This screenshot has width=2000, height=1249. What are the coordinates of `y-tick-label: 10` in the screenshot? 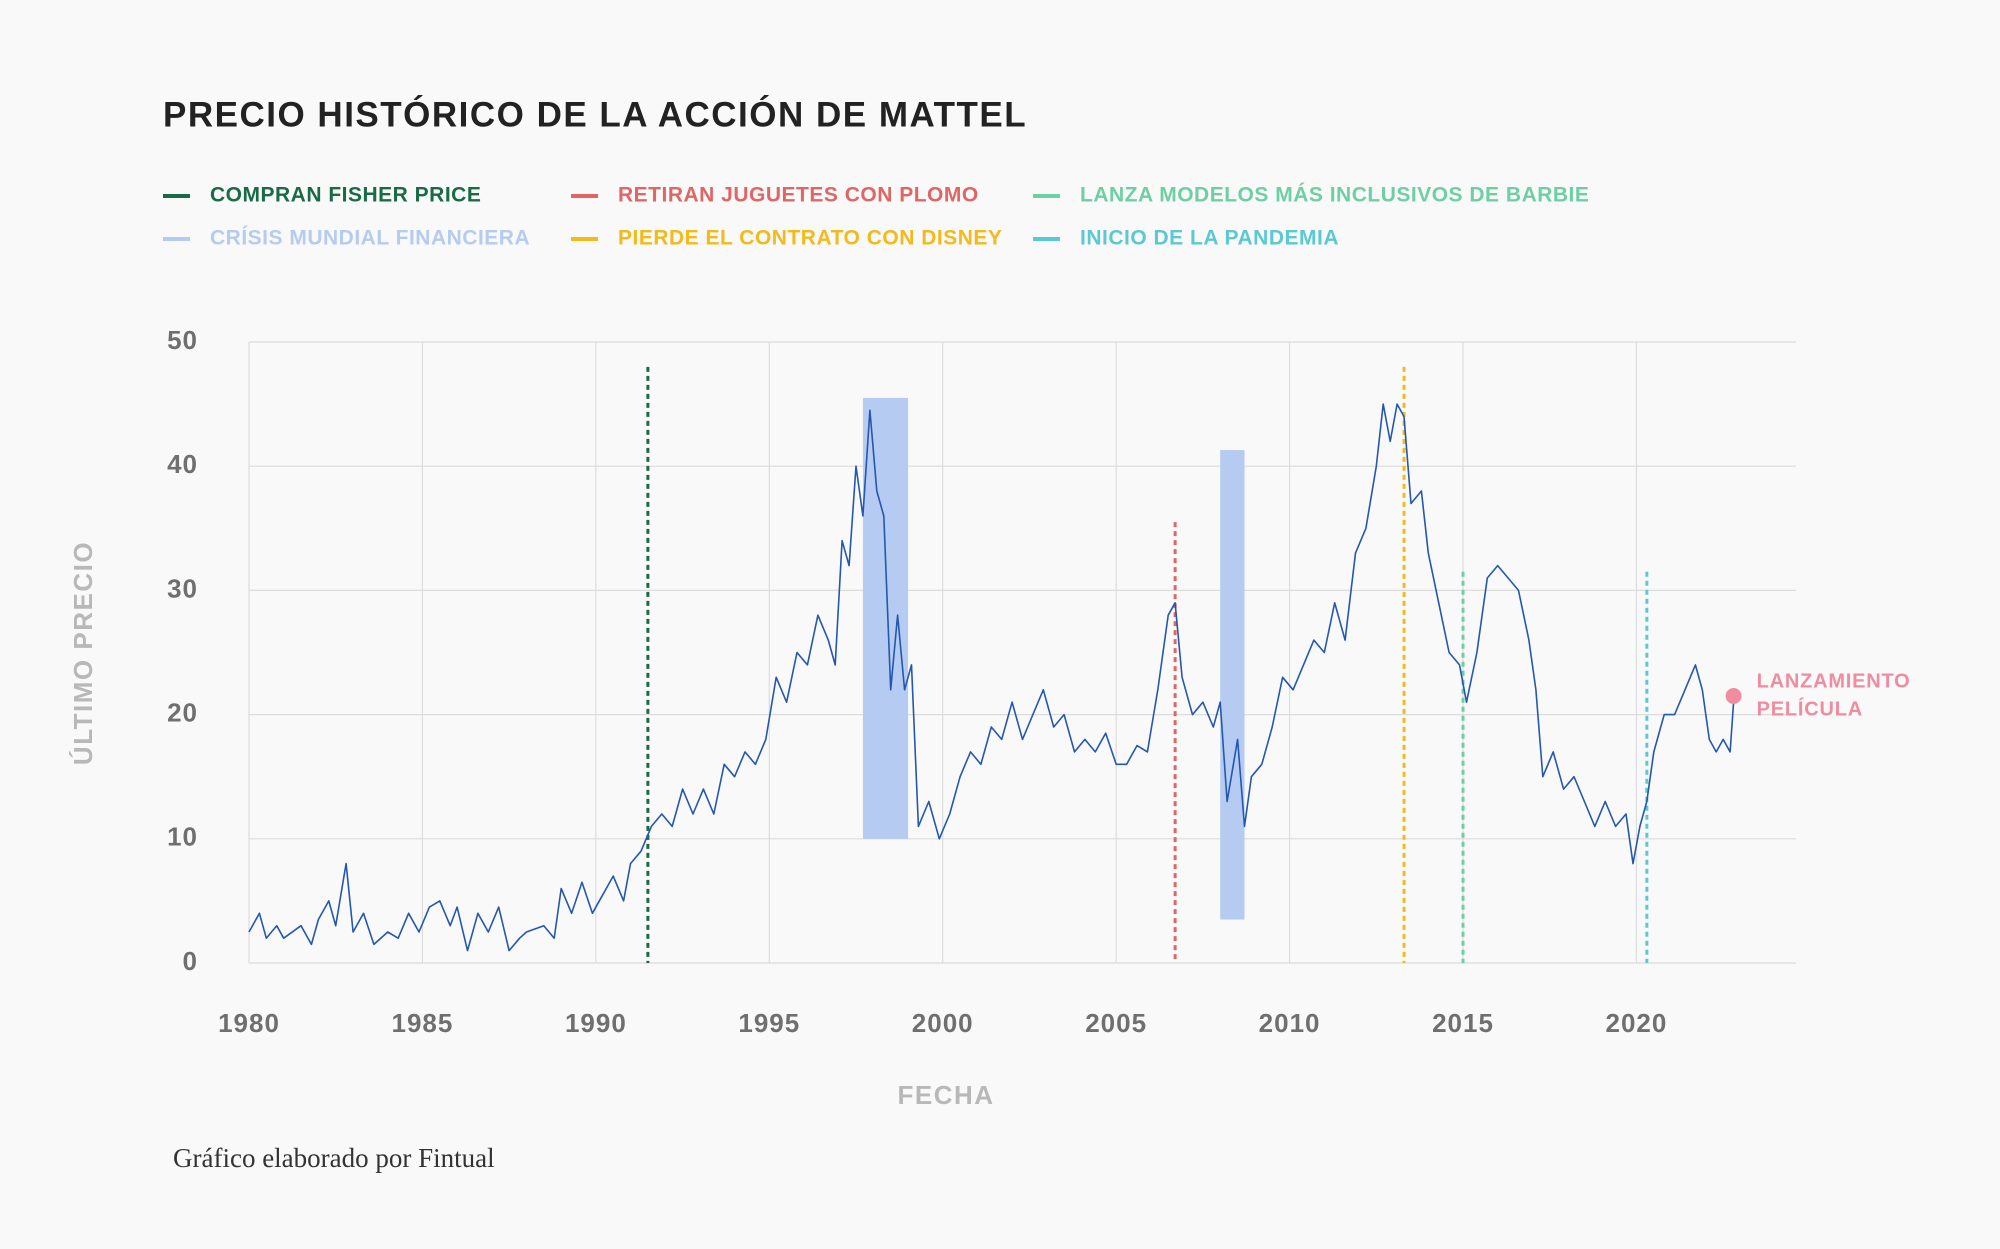 It's located at (182, 837).